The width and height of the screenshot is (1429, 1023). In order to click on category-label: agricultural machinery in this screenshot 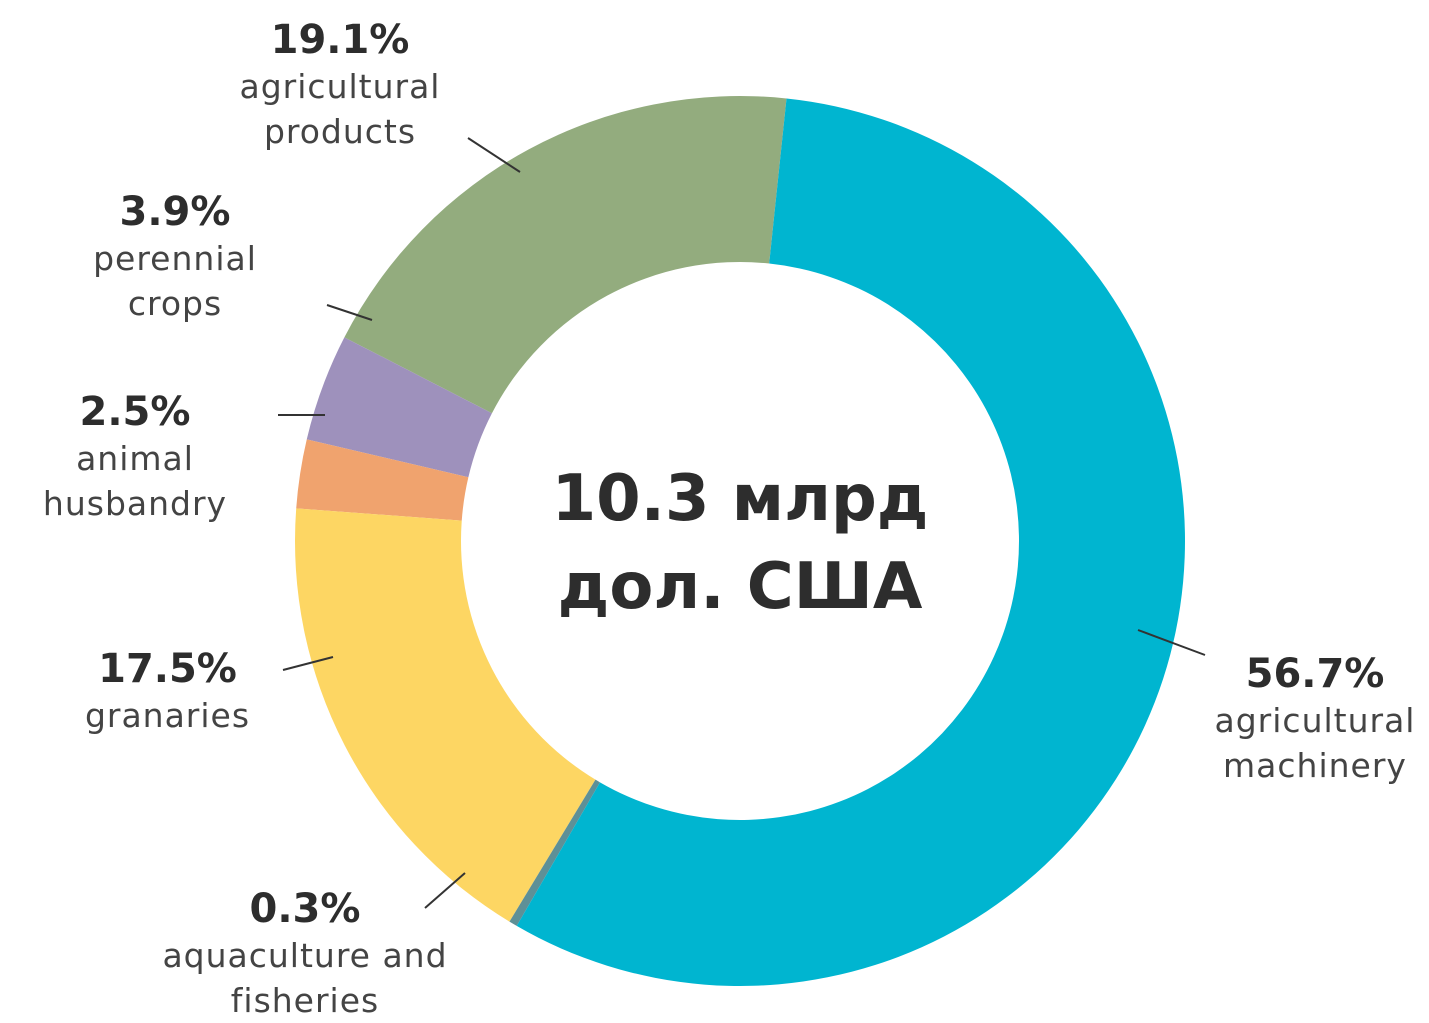, I will do `click(1315, 743)`.